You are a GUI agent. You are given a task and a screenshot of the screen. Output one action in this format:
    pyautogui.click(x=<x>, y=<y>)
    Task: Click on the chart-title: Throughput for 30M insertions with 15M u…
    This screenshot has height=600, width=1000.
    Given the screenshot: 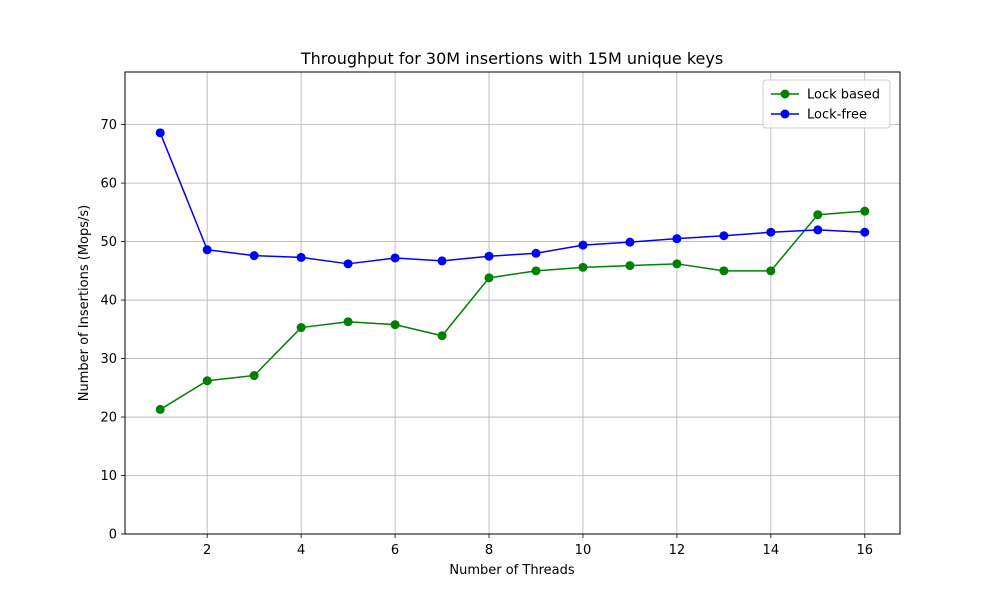 What is the action you would take?
    pyautogui.click(x=511, y=58)
    